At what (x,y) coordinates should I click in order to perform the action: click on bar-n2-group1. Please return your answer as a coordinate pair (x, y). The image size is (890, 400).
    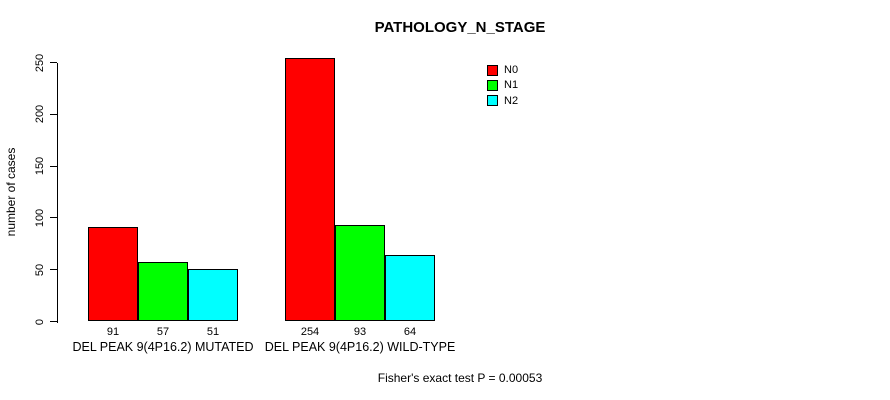
    Looking at the image, I should click on (213, 295).